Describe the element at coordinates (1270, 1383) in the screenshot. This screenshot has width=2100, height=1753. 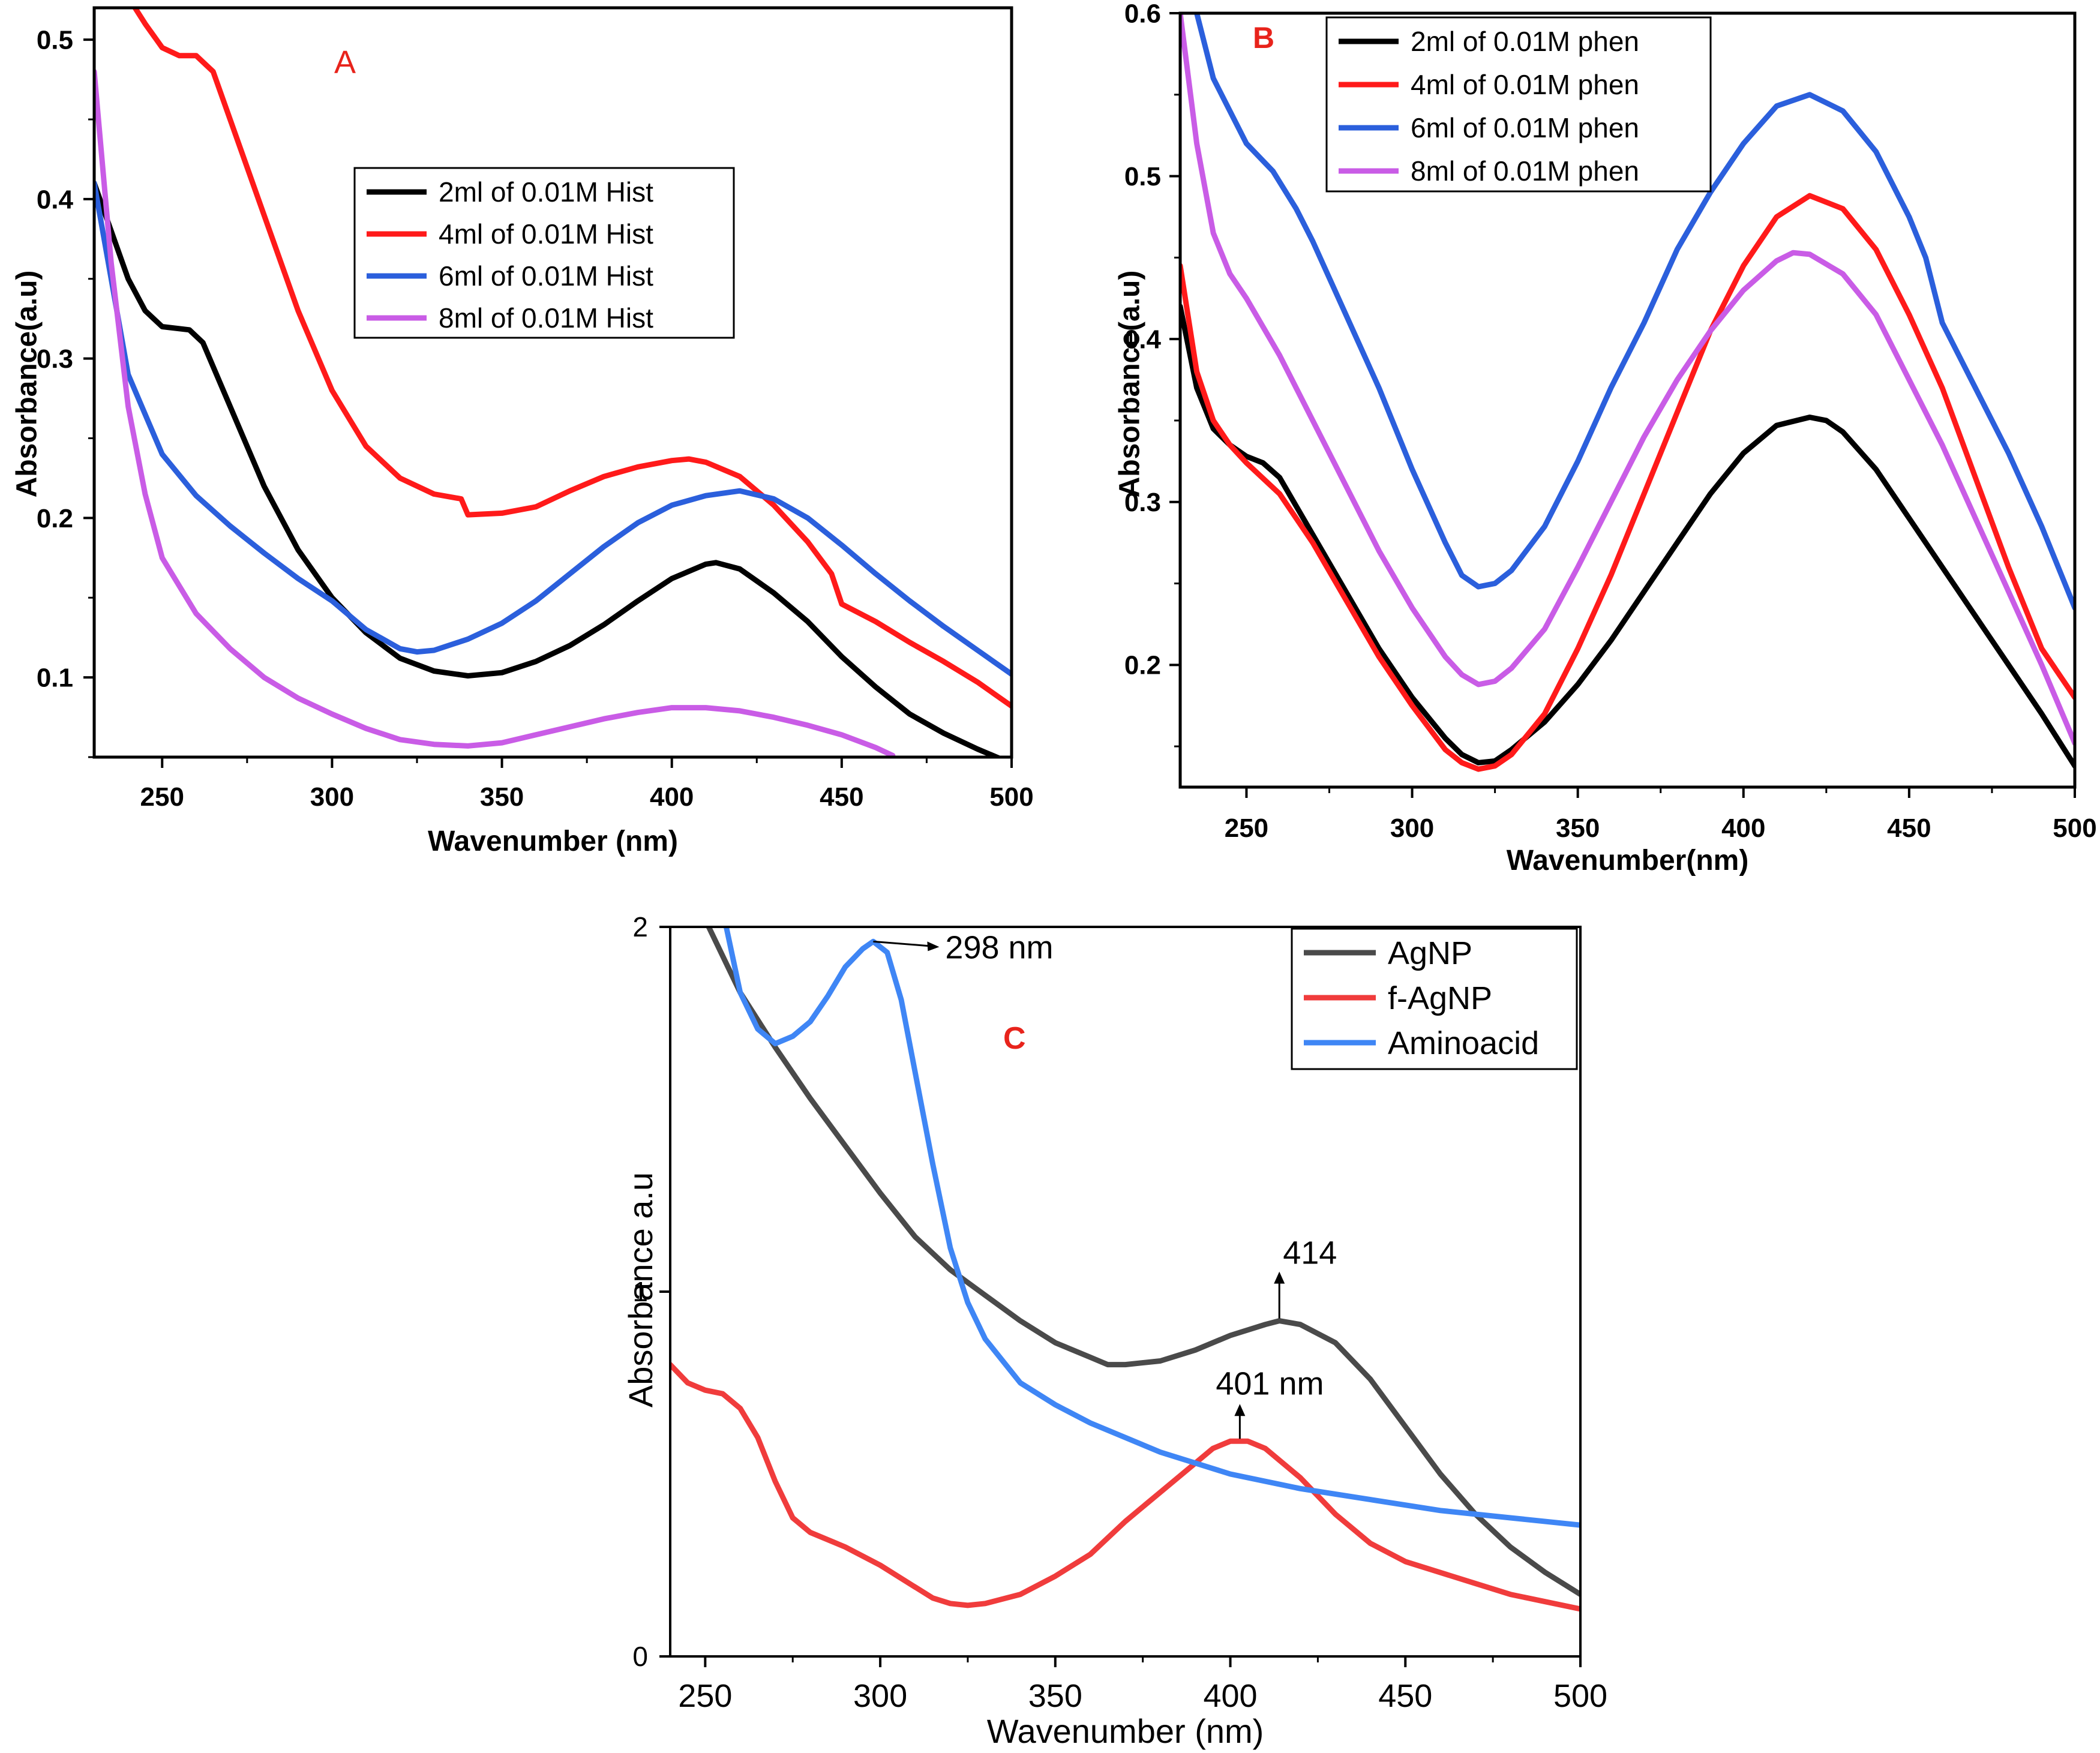
I see `annotation-label: 401 nm` at that location.